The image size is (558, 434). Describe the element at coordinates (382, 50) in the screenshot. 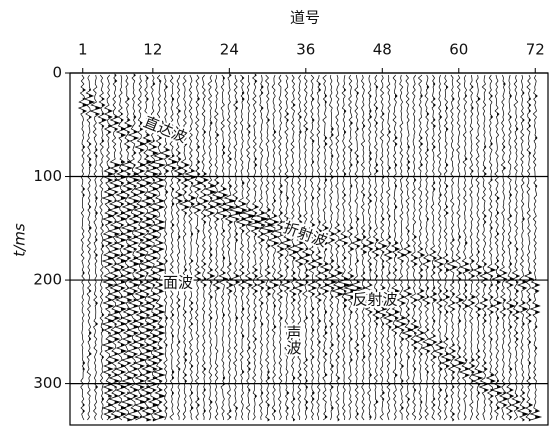

I see `x-tick-label: 48` at that location.